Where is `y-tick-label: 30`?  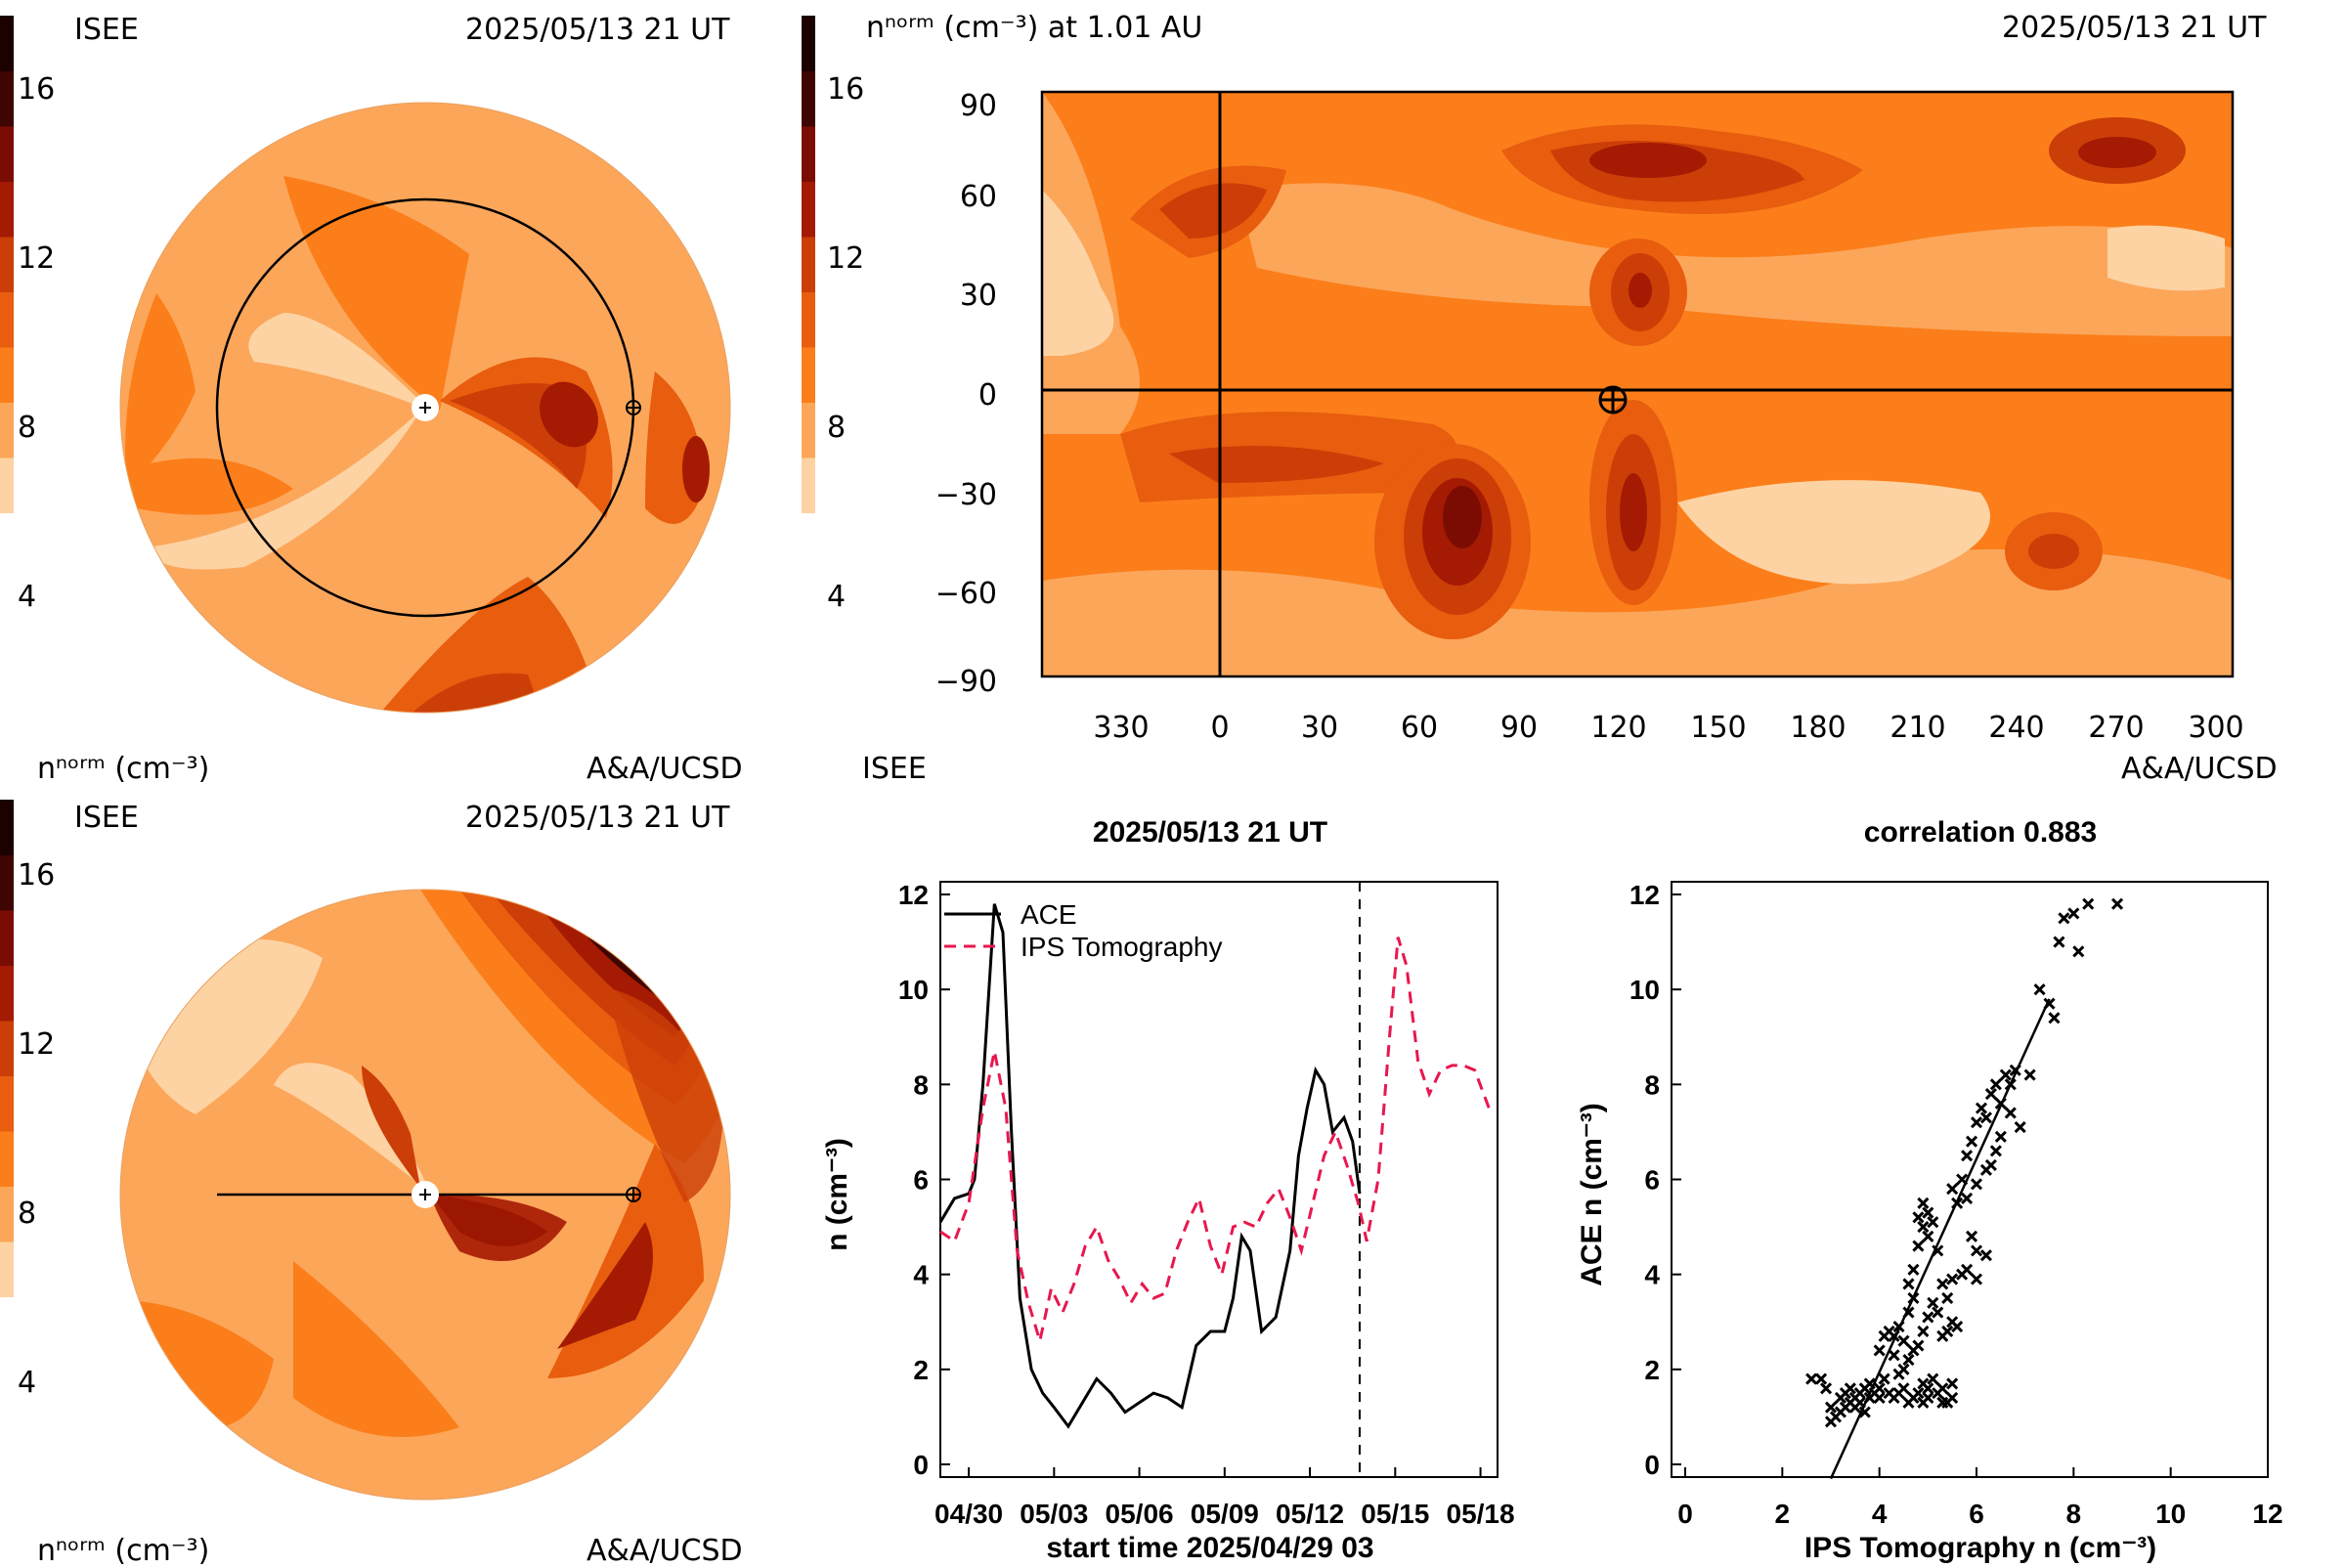 y-tick-label: 30 is located at coordinates (978, 296).